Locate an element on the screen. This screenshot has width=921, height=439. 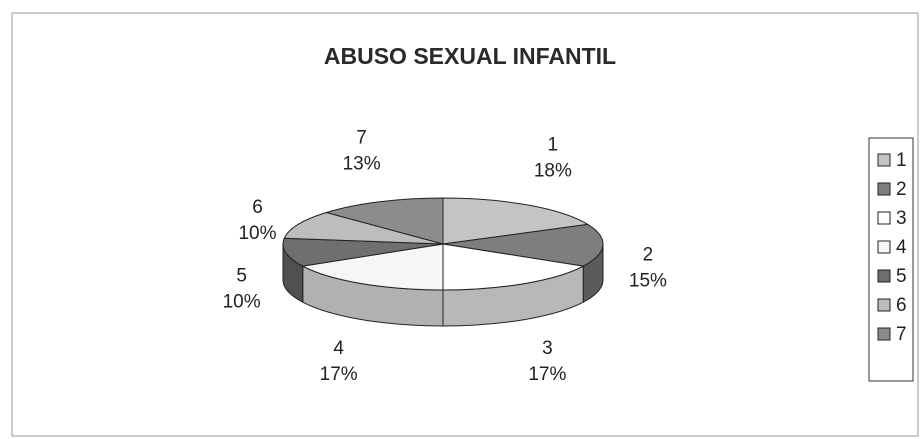
legend-label: 3 is located at coordinates (901, 218).